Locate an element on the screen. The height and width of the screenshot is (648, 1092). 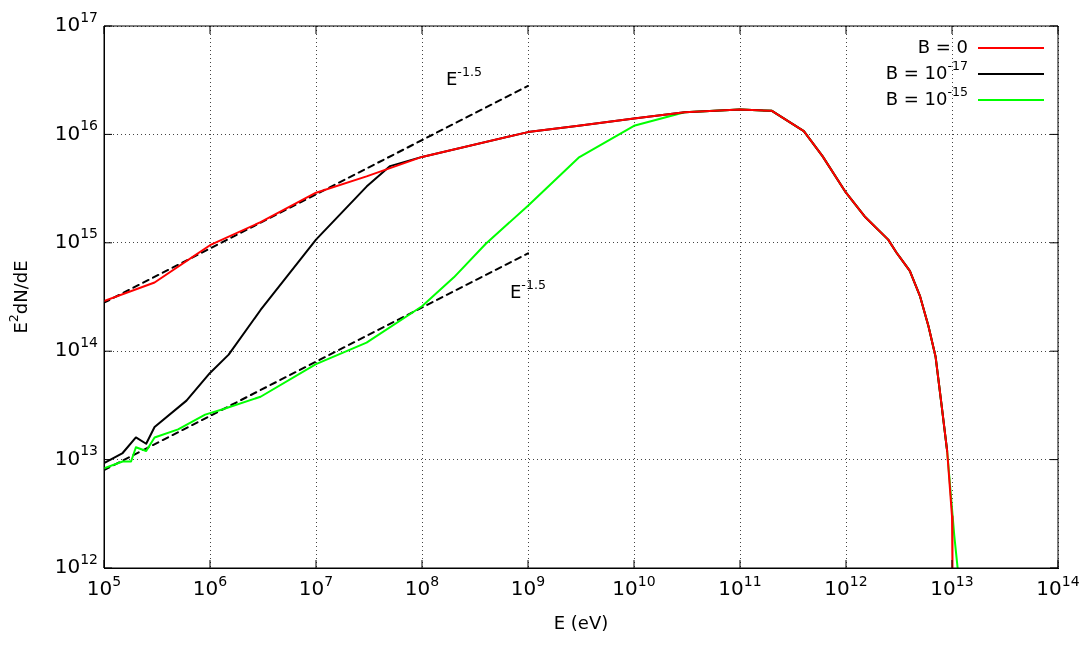
y-axis-title: E2dN/dE is located at coordinates (18, 297).